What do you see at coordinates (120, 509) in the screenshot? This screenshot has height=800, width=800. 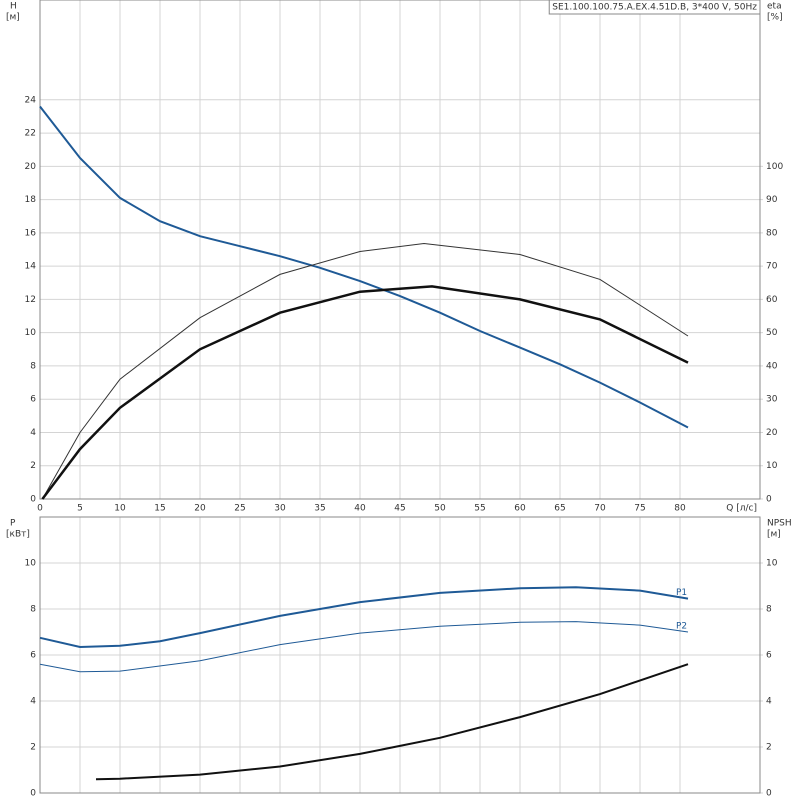 I see `x-tick-label: 10` at bounding box center [120, 509].